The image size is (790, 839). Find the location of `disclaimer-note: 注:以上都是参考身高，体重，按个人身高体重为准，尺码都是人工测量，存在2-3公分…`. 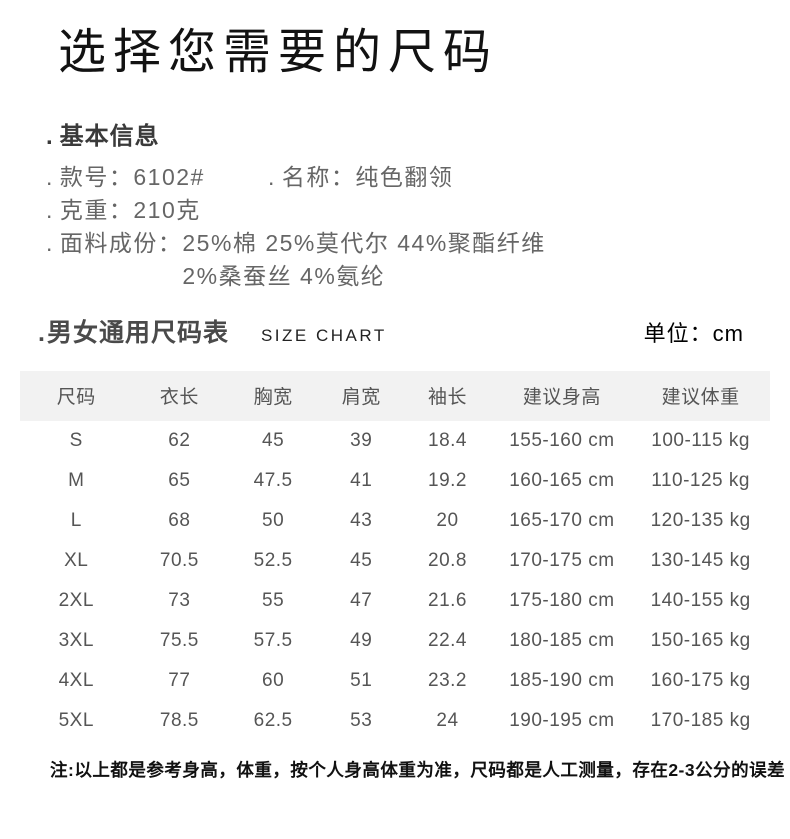

disclaimer-note: 注:以上都是参考身高，体重，按个人身高体重为准，尺码都是人工测量，存在2-3公分… is located at coordinates (418, 769).